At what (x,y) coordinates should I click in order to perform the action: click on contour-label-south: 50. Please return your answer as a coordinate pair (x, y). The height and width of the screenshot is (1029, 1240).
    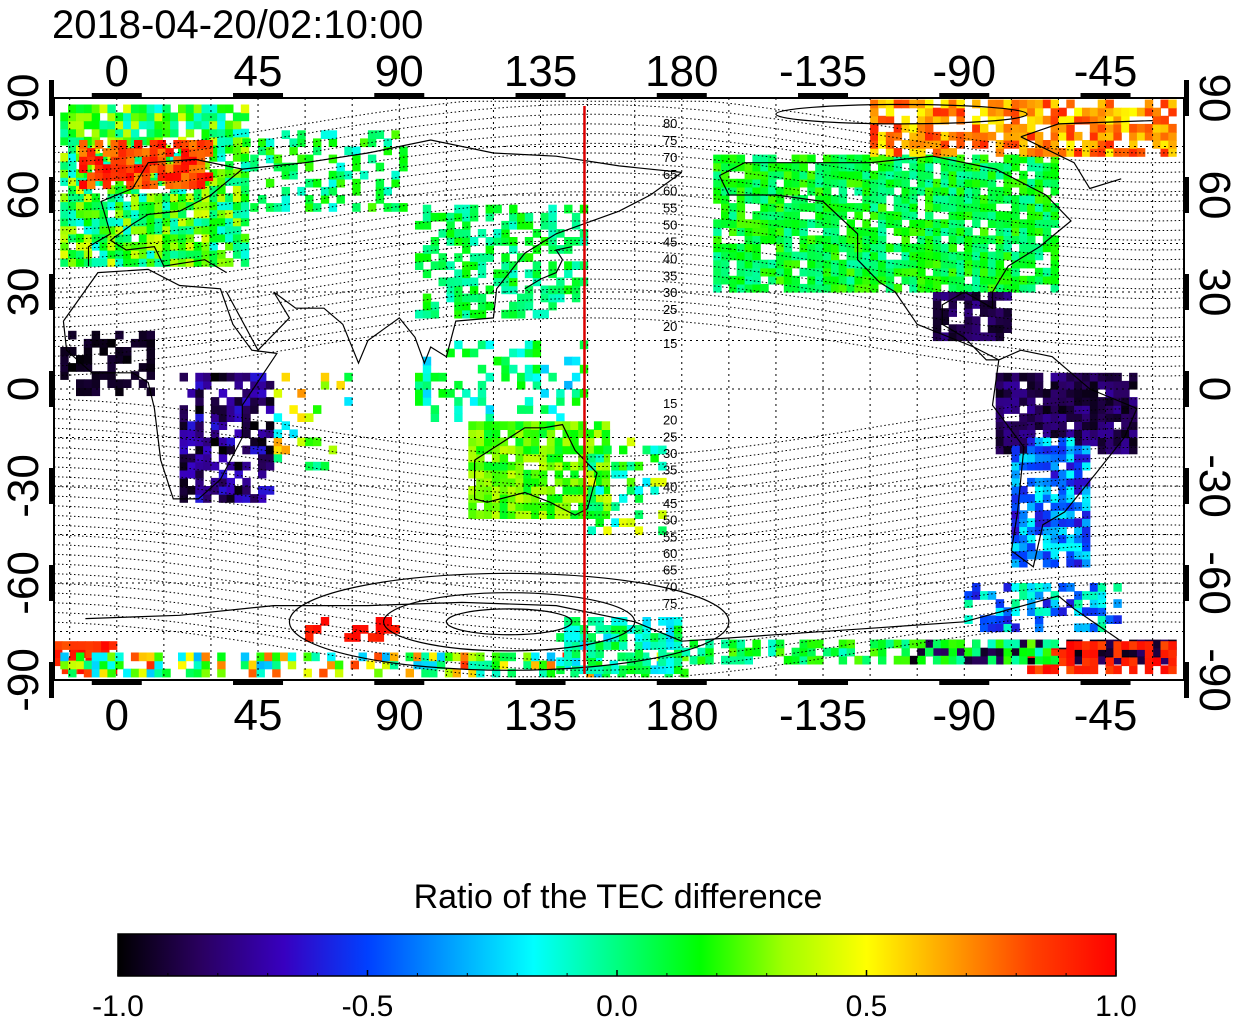
    Looking at the image, I should click on (670, 520).